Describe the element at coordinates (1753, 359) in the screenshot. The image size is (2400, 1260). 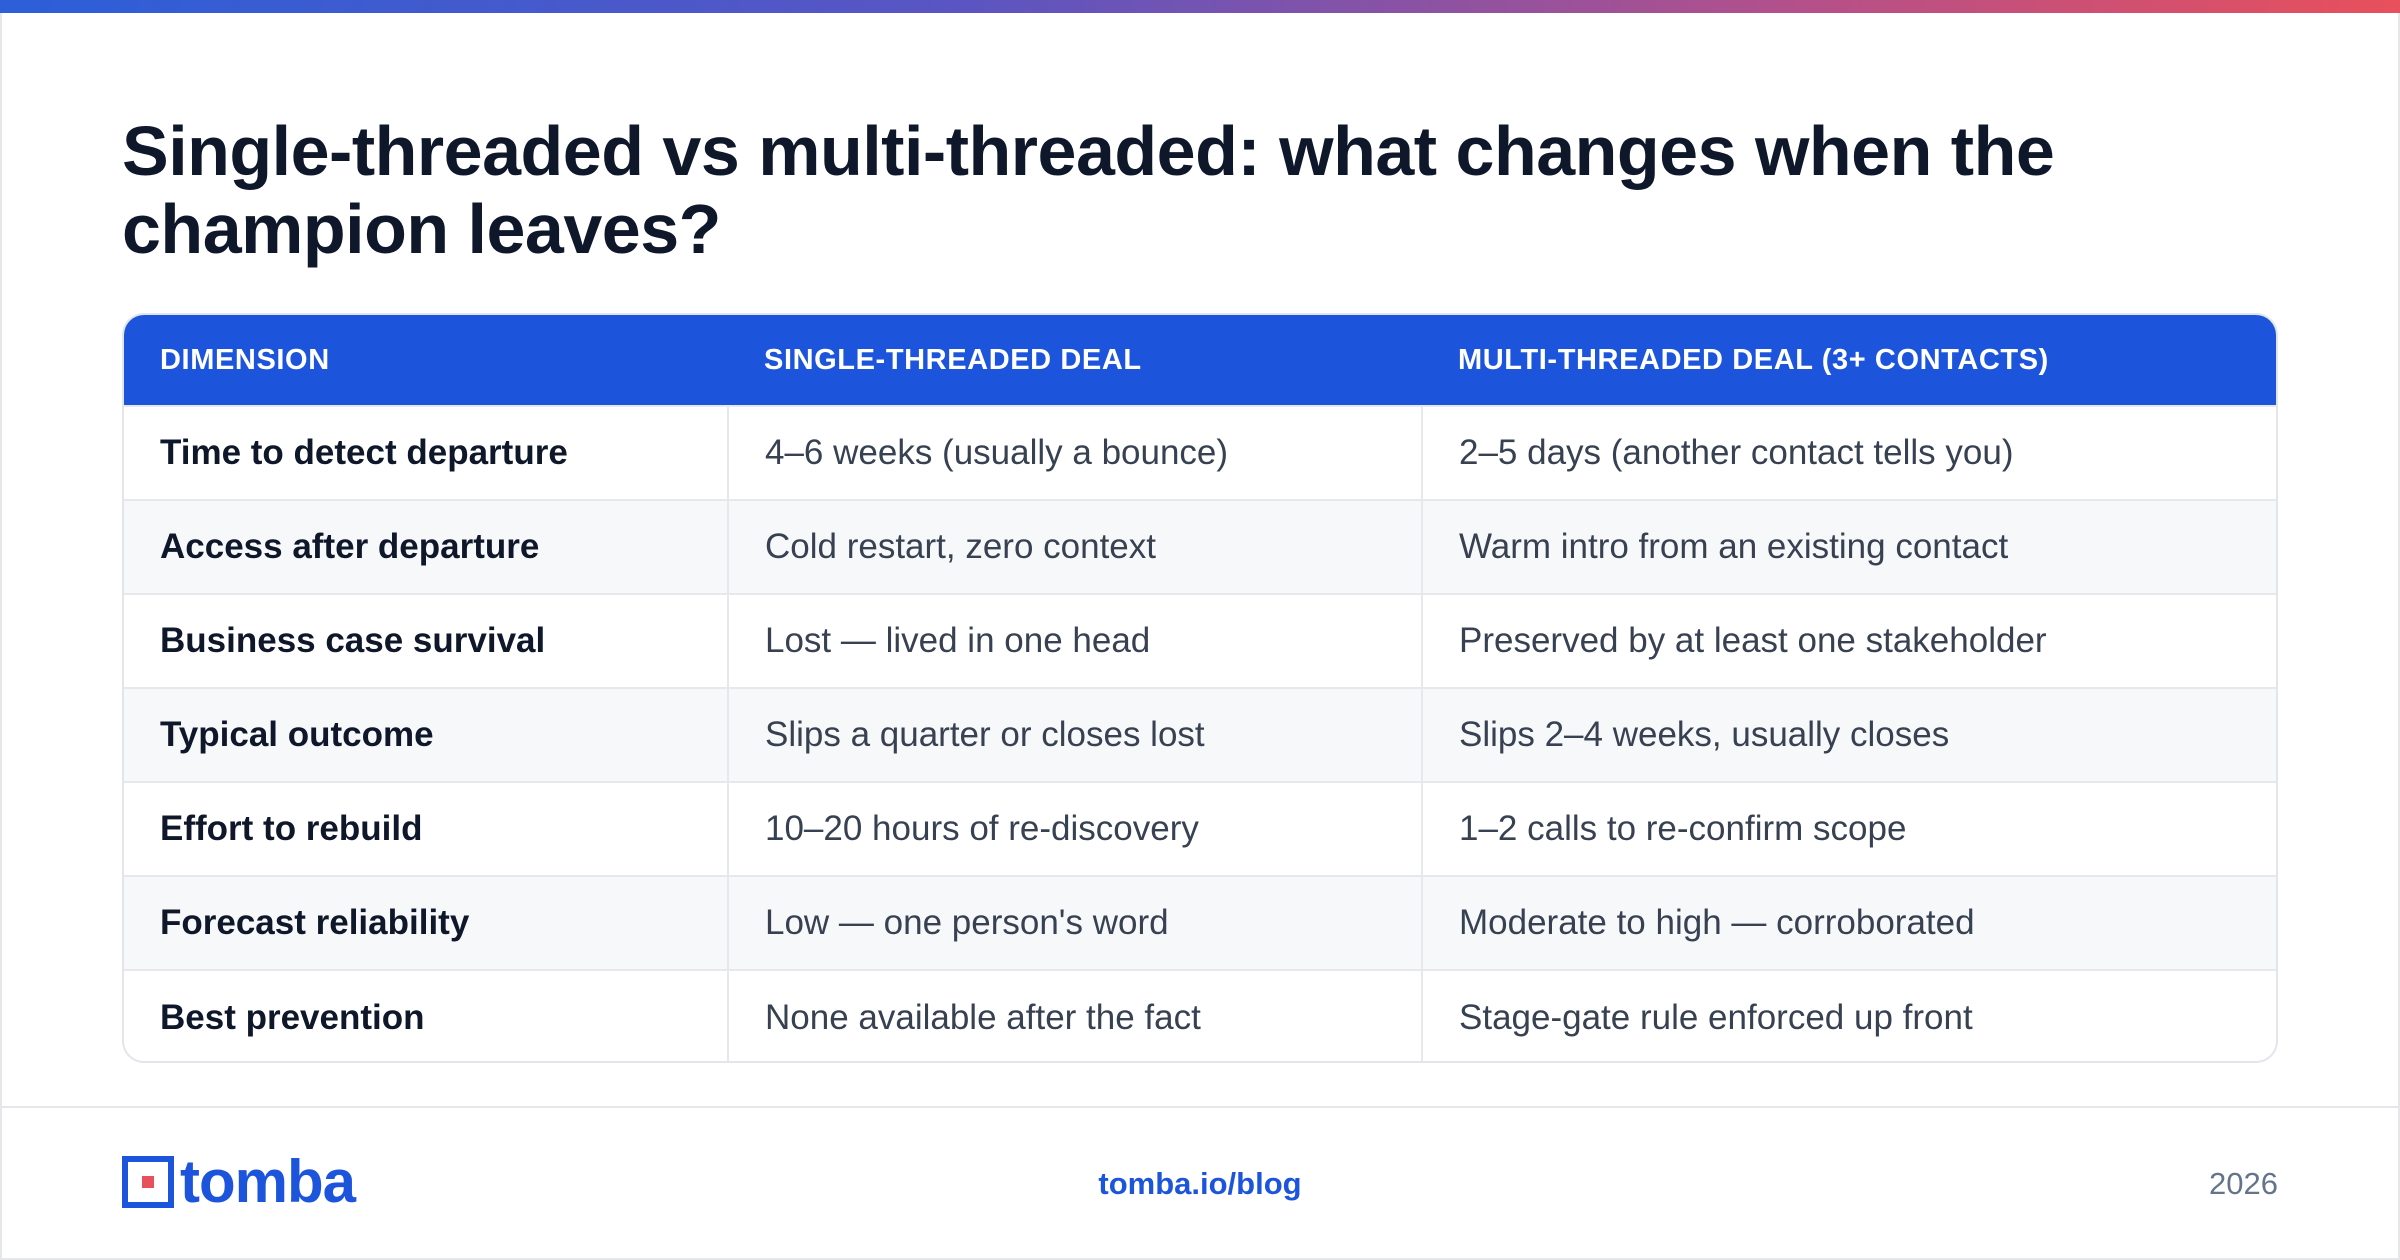
I see `header-multi-threaded: MULTI-THREADED DEAL (3+ CONTACTS)` at that location.